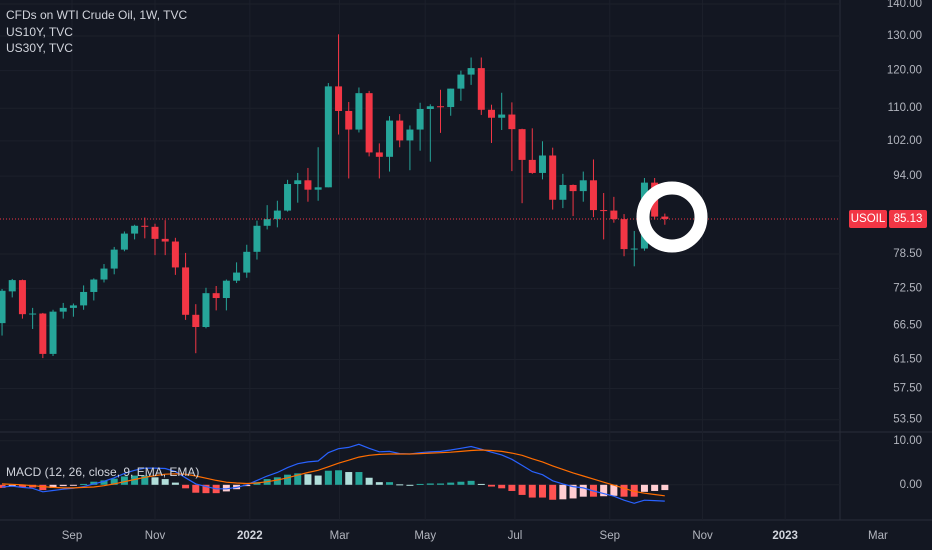 The height and width of the screenshot is (550, 932). What do you see at coordinates (333, 473) in the screenshot?
I see `macd-line` at bounding box center [333, 473].